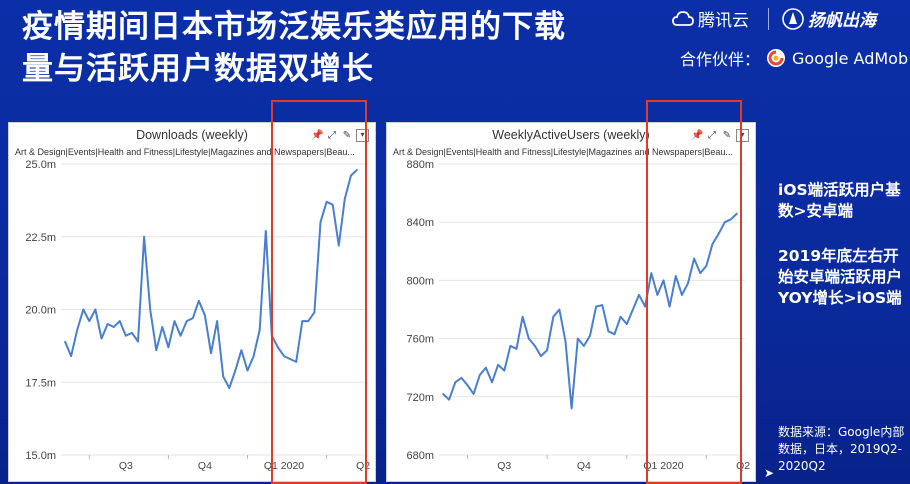 This screenshot has width=910, height=484. What do you see at coordinates (420, 340) in the screenshot?
I see `y-tick-label: 760m` at bounding box center [420, 340].